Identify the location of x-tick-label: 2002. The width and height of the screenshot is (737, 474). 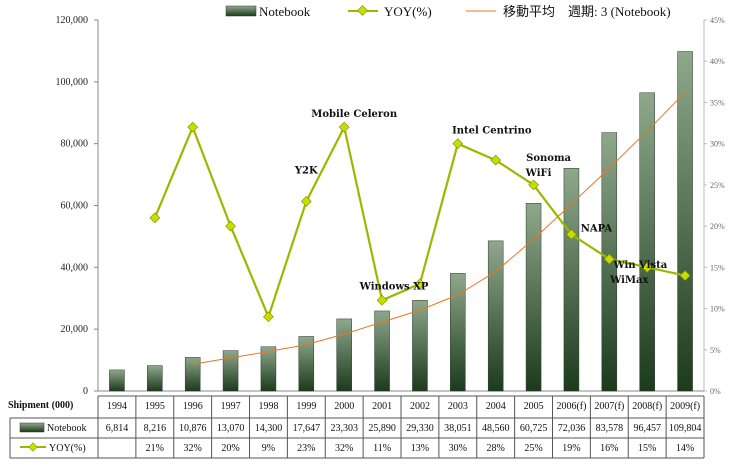
(420, 406).